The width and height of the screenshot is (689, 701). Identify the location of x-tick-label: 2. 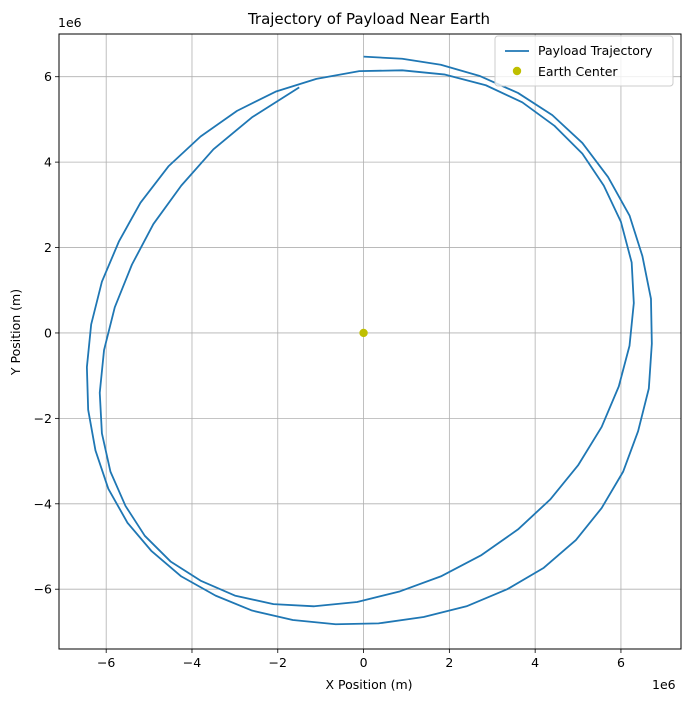
(449, 662).